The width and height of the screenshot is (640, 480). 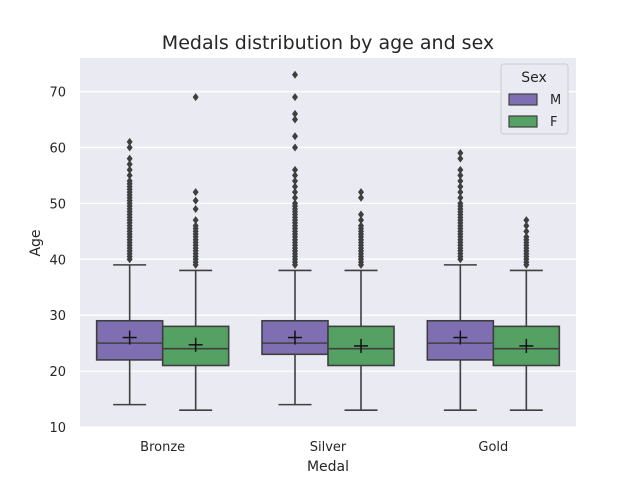 I want to click on box-f-gold, so click(x=526, y=314).